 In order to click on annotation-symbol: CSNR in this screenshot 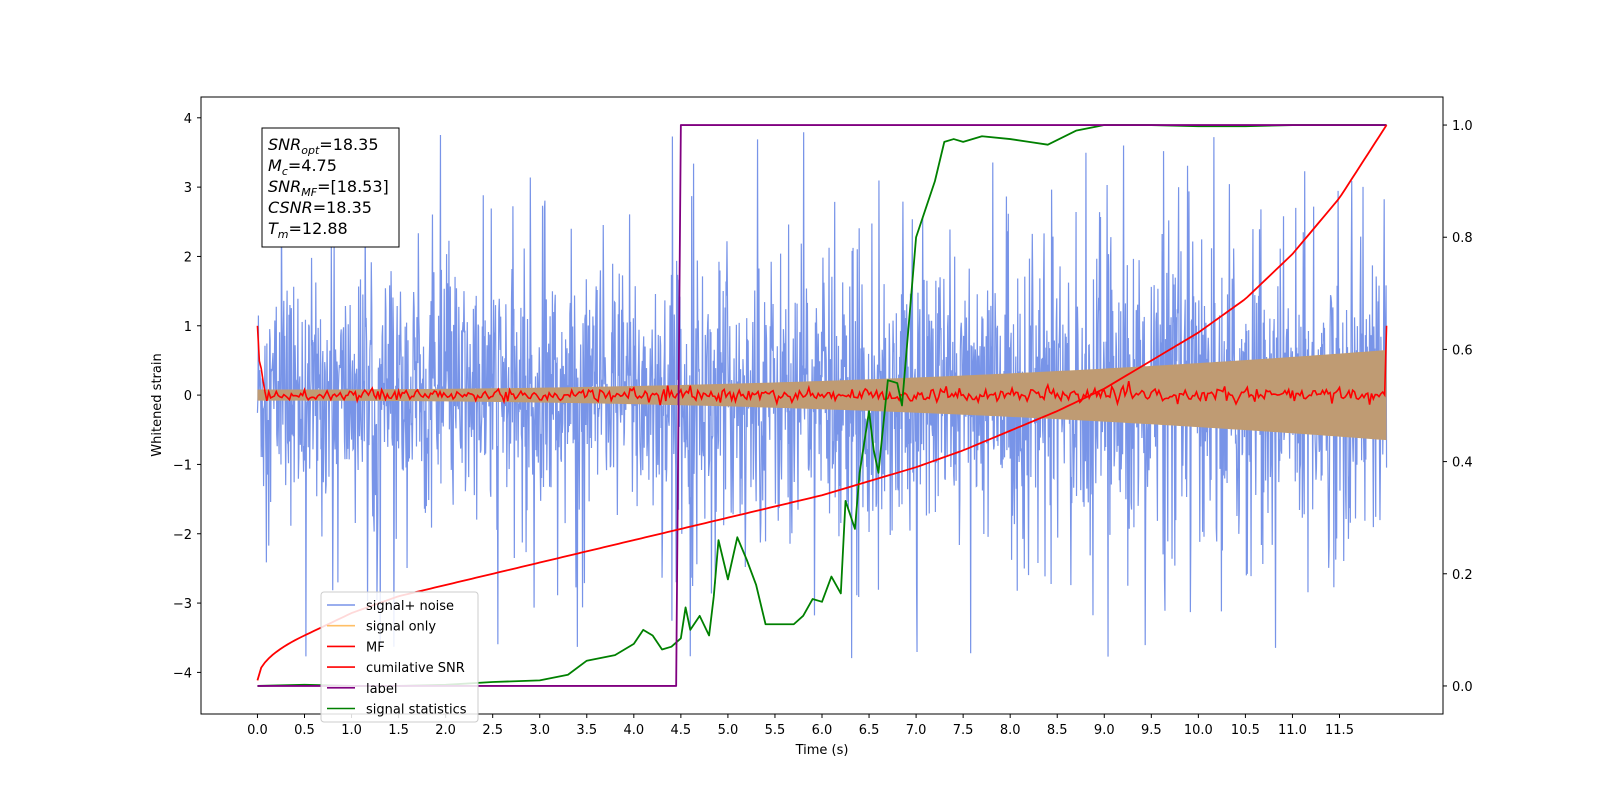, I will do `click(290, 207)`.